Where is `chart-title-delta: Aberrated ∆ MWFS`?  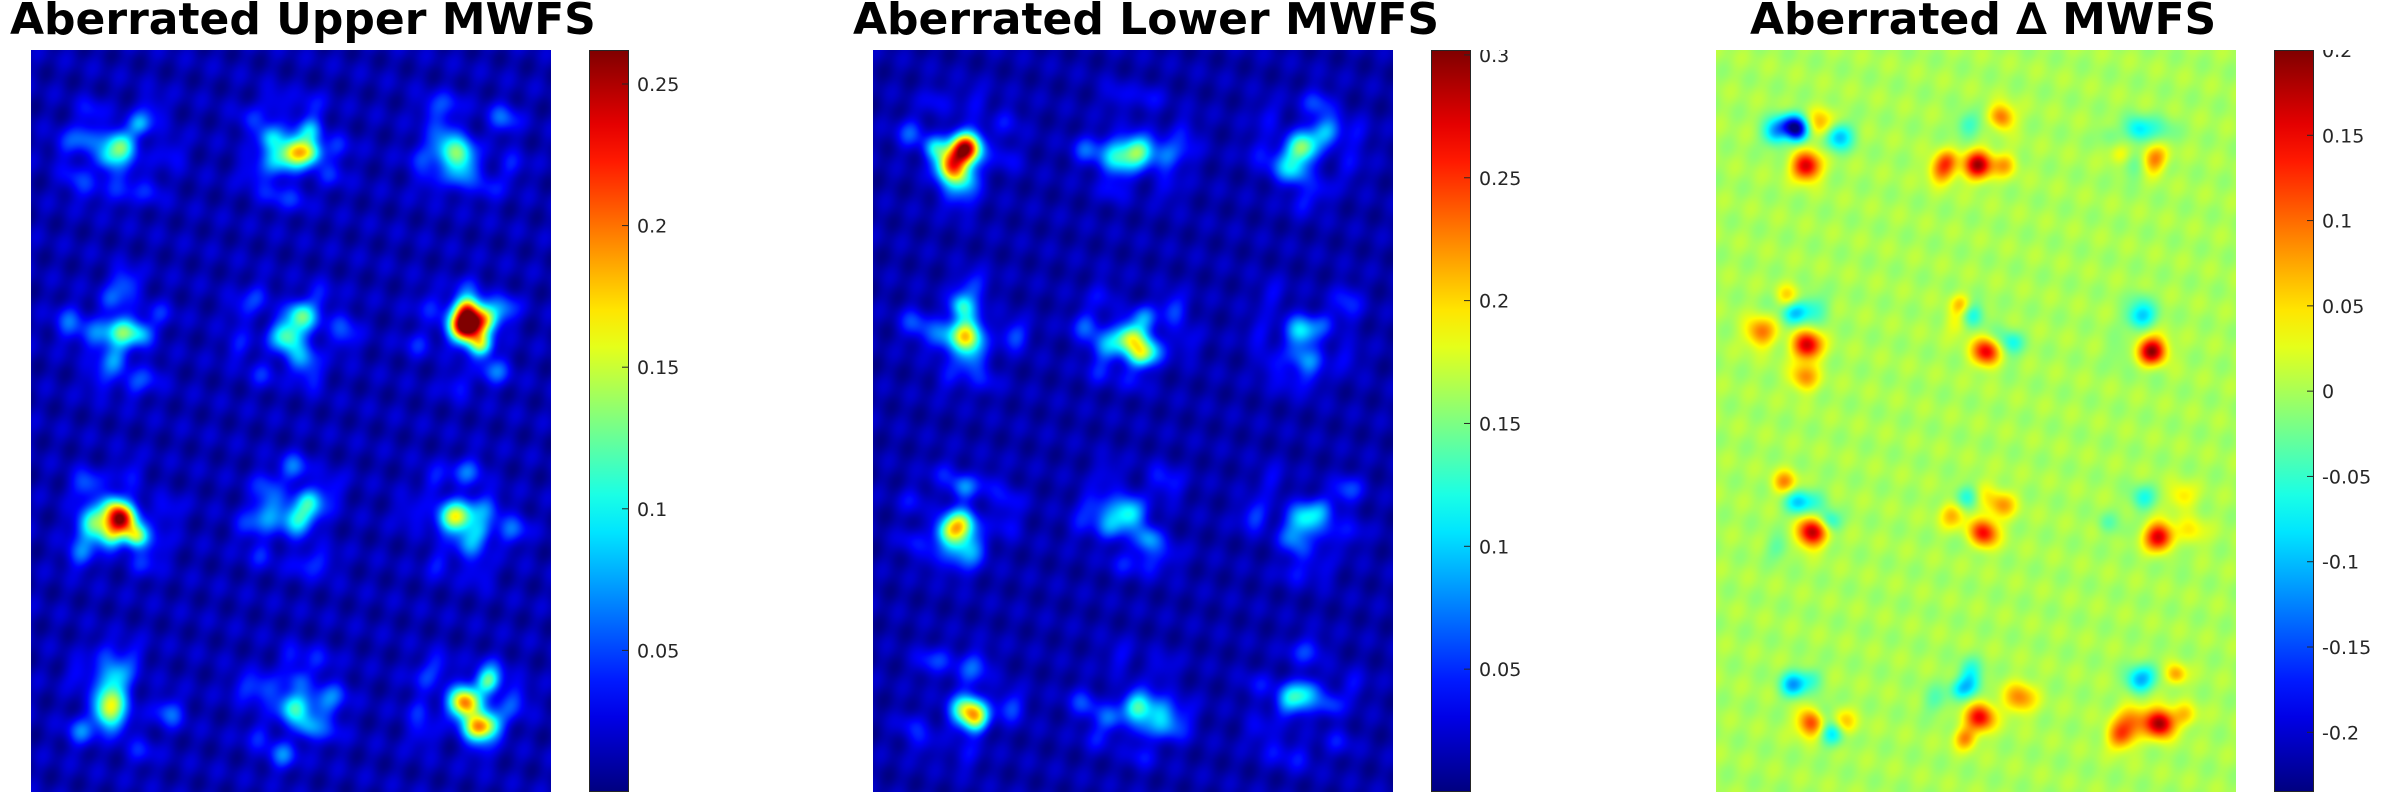
chart-title-delta: Aberrated ∆ MWFS is located at coordinates (1983, 22).